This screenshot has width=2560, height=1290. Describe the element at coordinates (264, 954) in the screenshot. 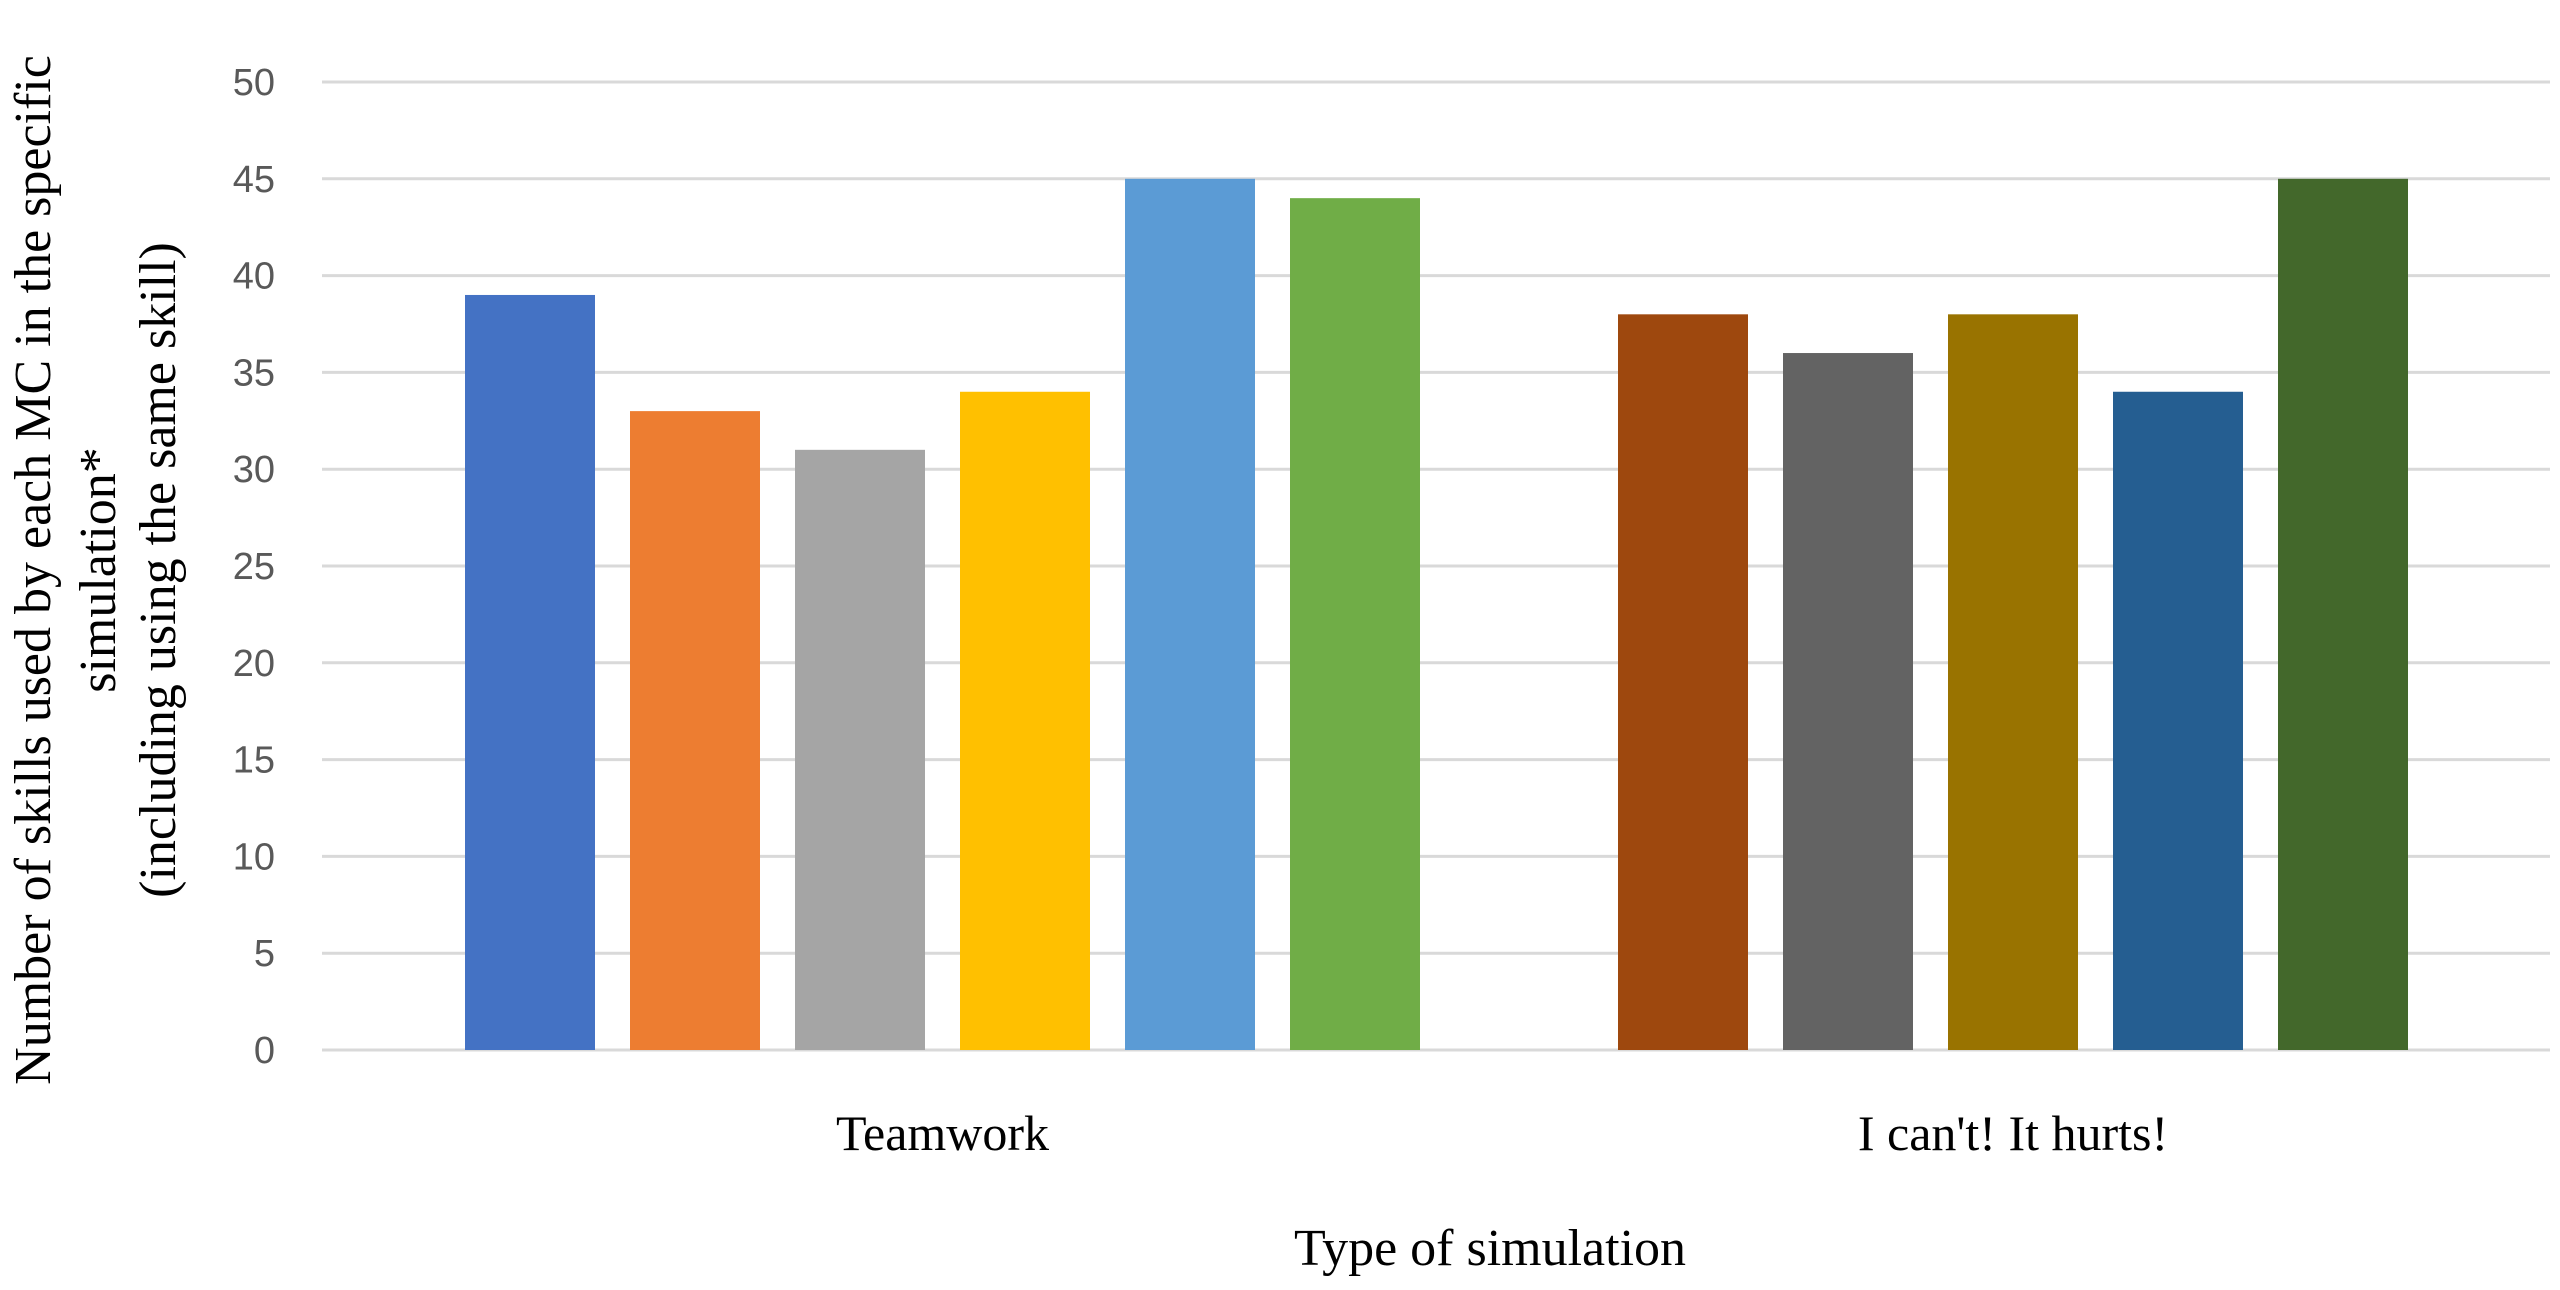

I see `y-tick-label: 5` at that location.